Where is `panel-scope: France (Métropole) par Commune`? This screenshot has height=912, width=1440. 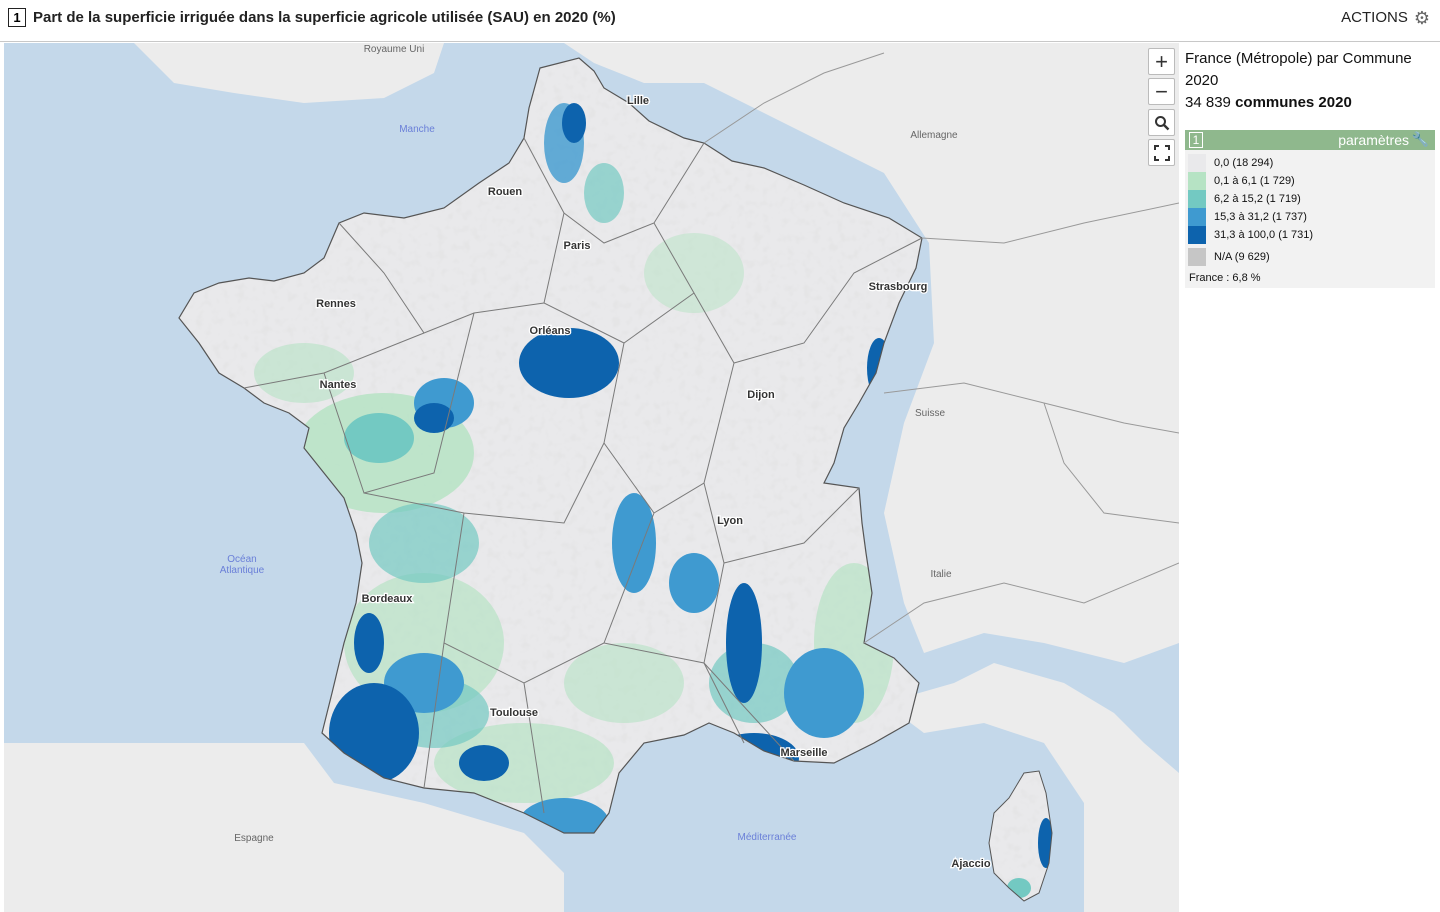 panel-scope: France (Métropole) par Commune is located at coordinates (1298, 58).